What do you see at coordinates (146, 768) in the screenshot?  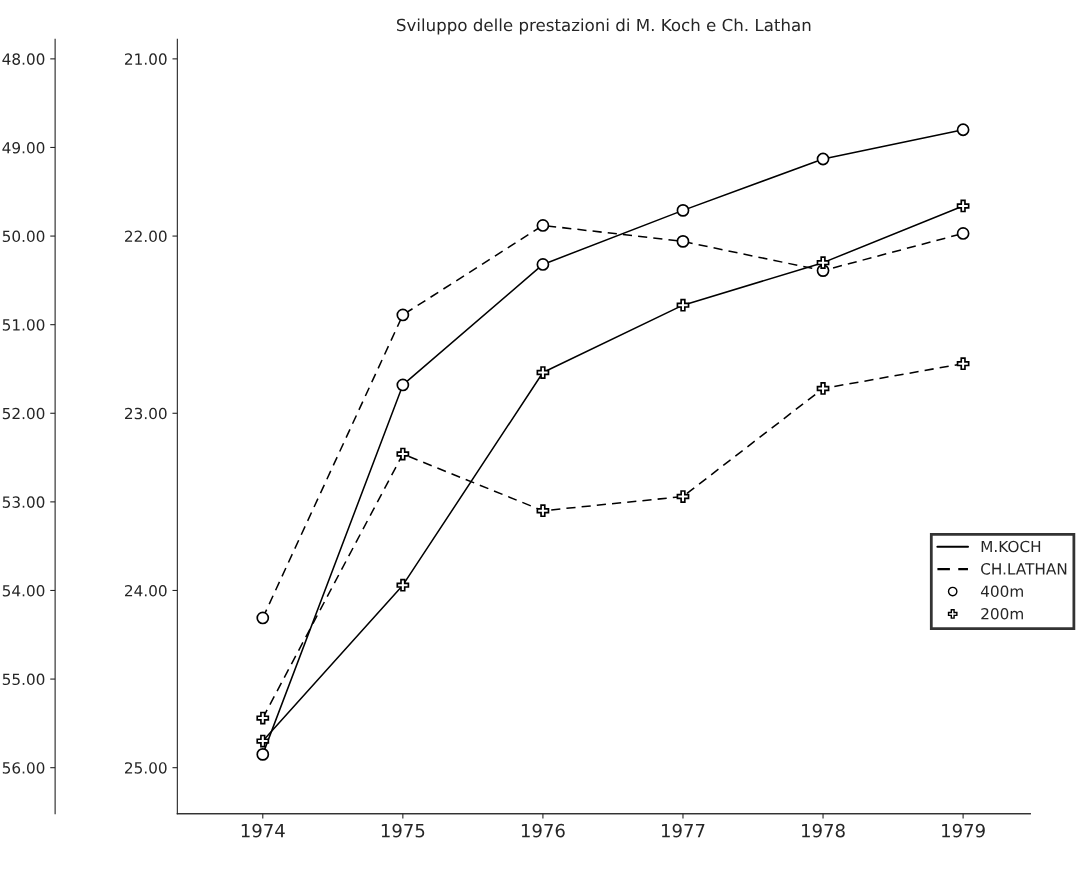 I see `y2-tick-label: 25.00` at bounding box center [146, 768].